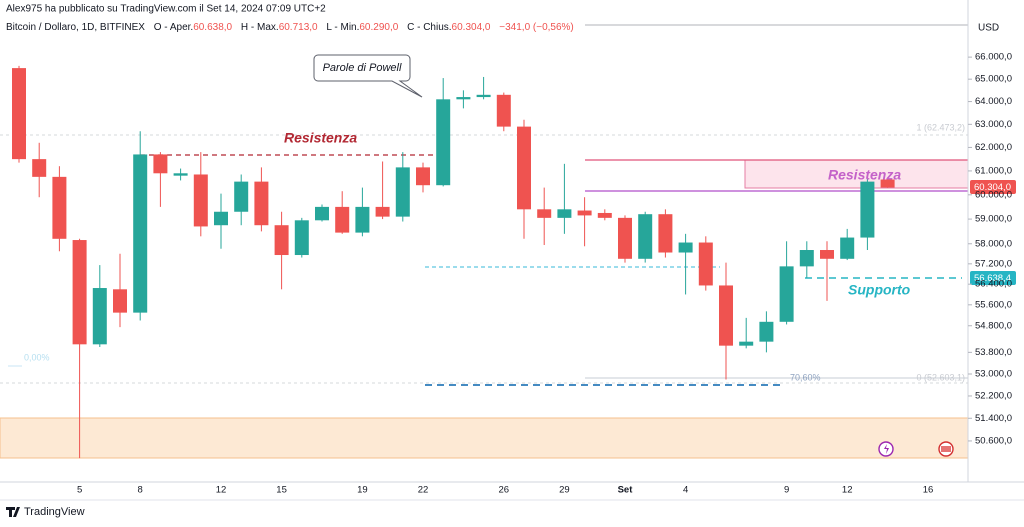 The height and width of the screenshot is (527, 1024). Describe the element at coordinates (786, 490) in the screenshot. I see `x-tick-label: 9` at that location.